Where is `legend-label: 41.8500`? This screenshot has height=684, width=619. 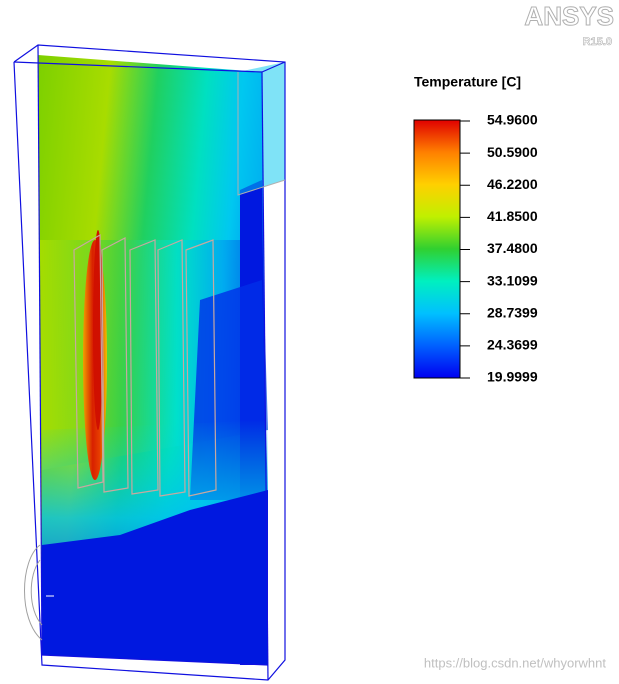 legend-label: 41.8500 is located at coordinates (512, 216).